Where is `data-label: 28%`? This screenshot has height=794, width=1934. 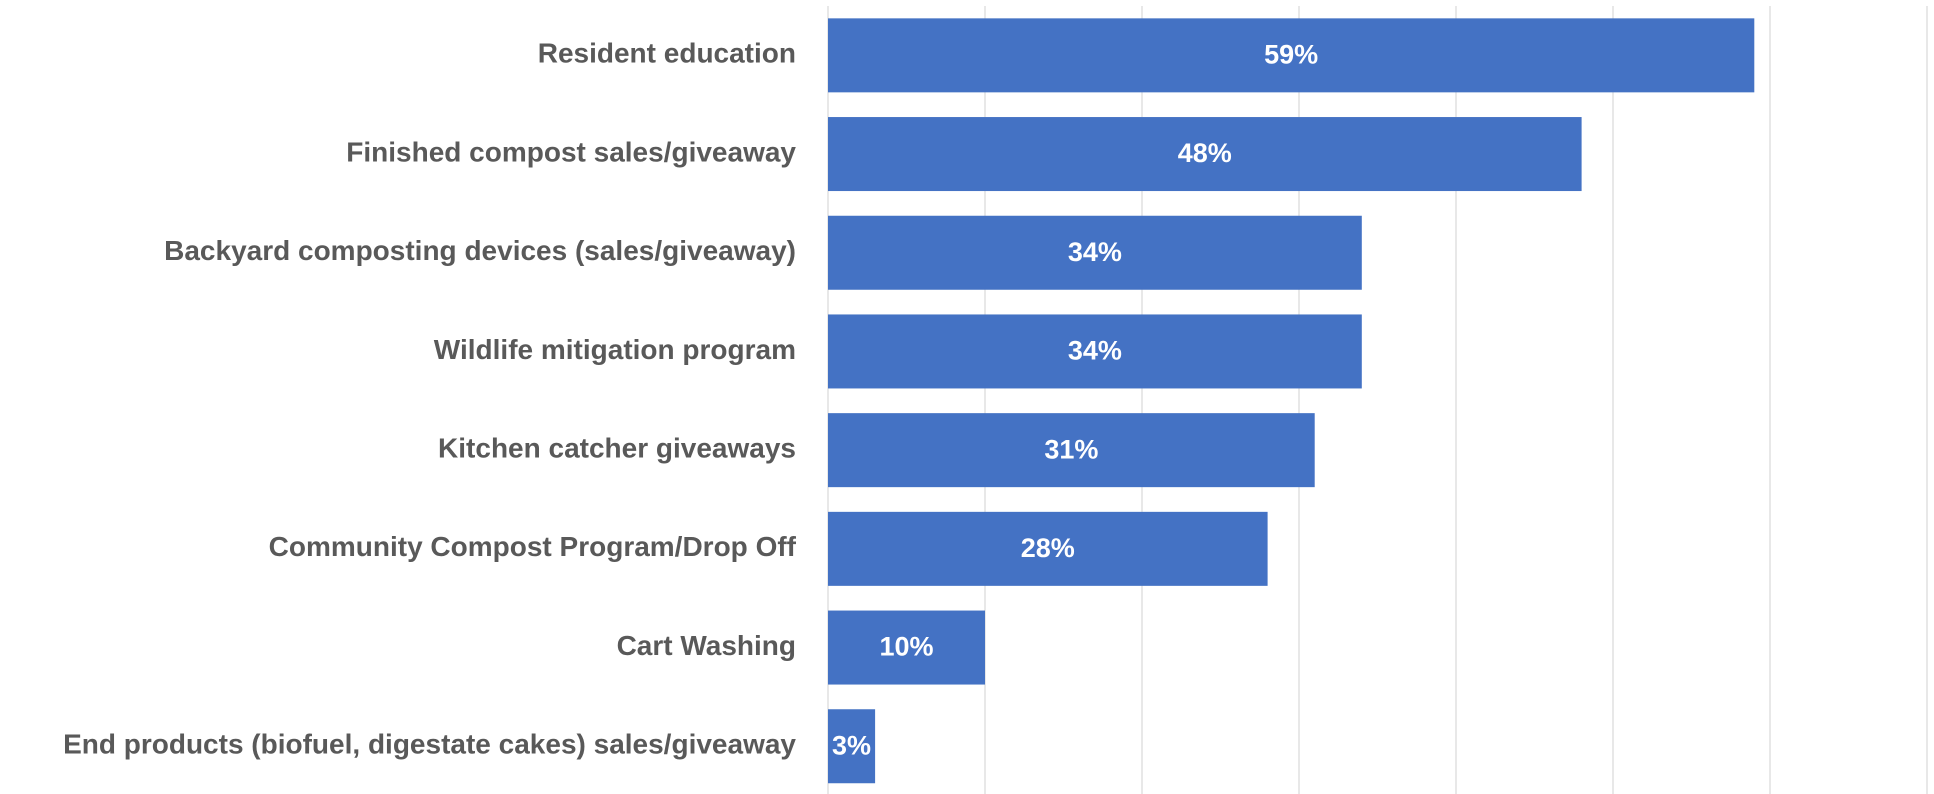
data-label: 28% is located at coordinates (1048, 548).